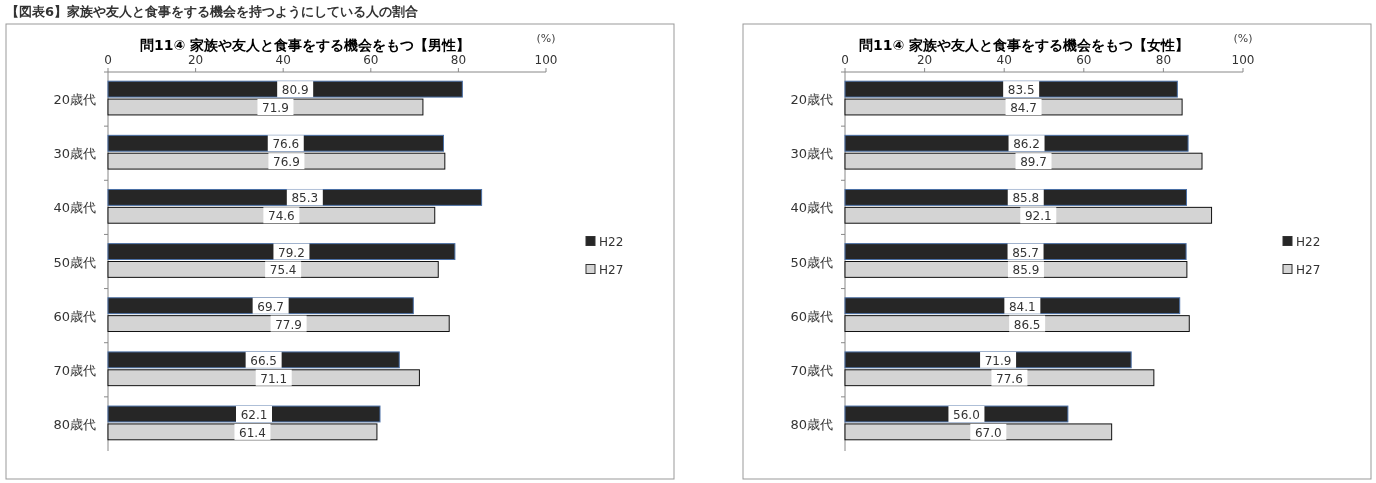 The width and height of the screenshot is (1376, 483). What do you see at coordinates (1026, 144) in the screenshot?
I see `data-label: 86.2` at bounding box center [1026, 144].